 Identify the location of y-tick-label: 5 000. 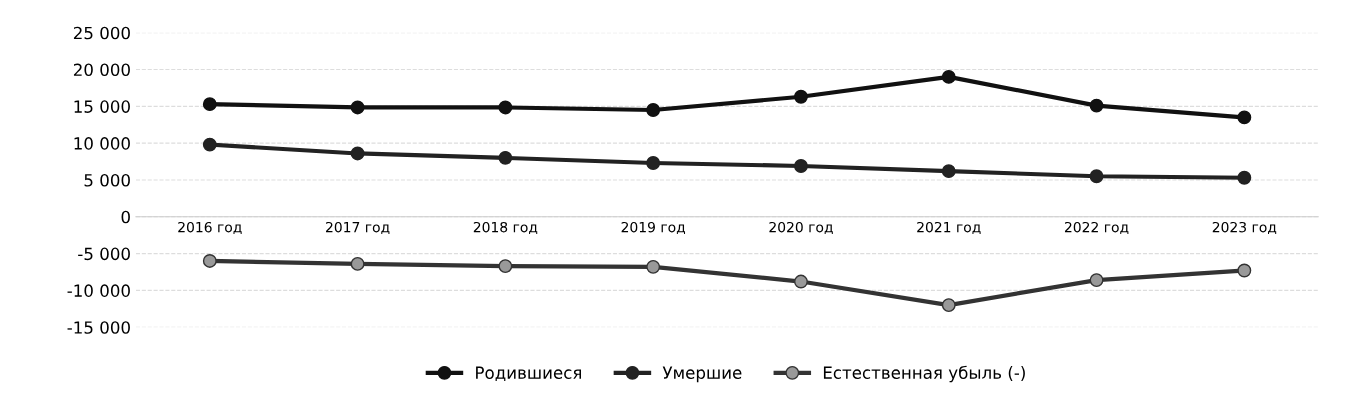
(107, 180).